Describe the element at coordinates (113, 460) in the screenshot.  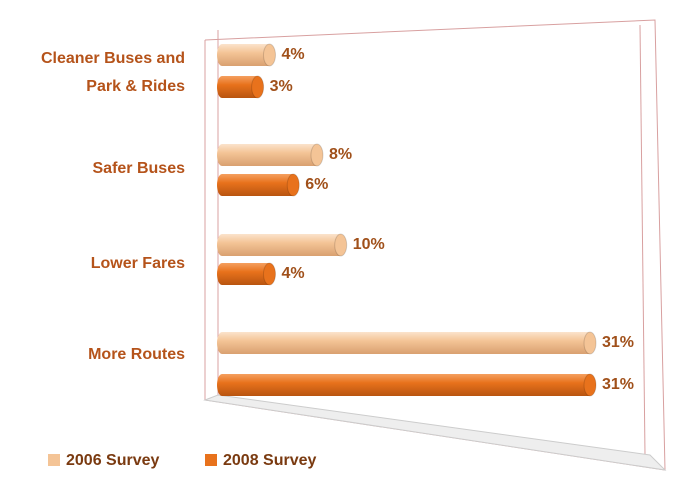
I see `legend-label: 2006 Survey` at that location.